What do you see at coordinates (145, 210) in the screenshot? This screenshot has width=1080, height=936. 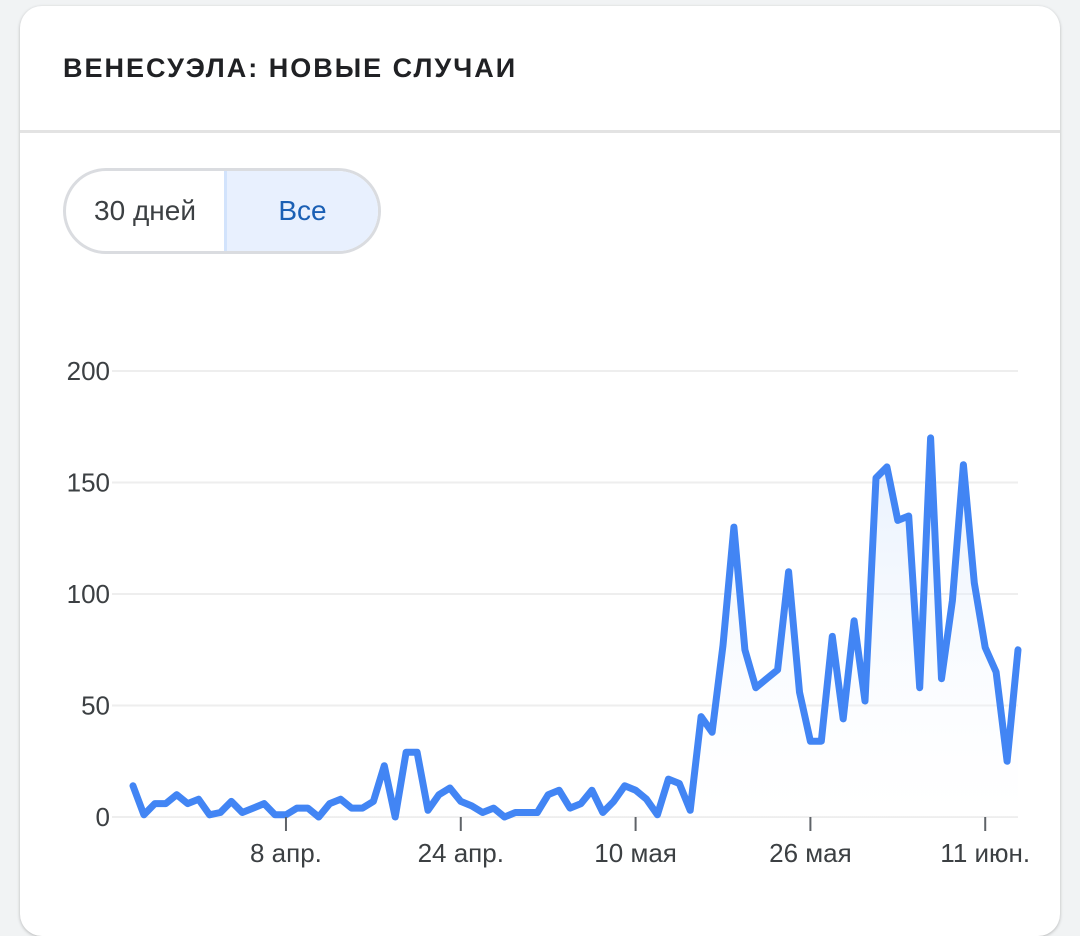 I see `toggle-30-days: 30 дней` at bounding box center [145, 210].